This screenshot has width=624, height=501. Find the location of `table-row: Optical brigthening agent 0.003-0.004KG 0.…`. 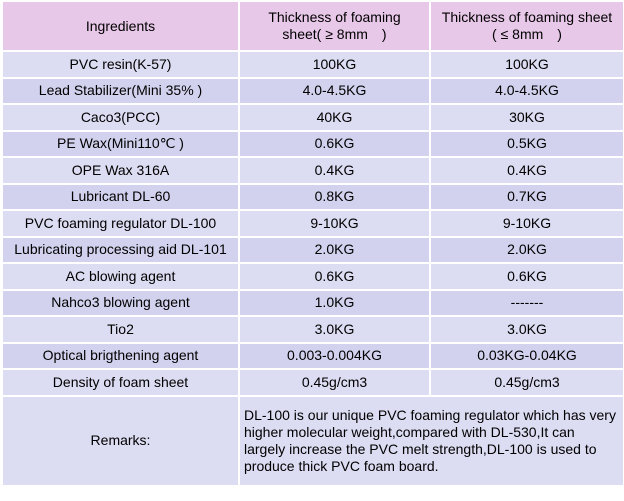

table-row: Optical brigthening agent 0.003-0.004KG 0.… is located at coordinates (312, 355).